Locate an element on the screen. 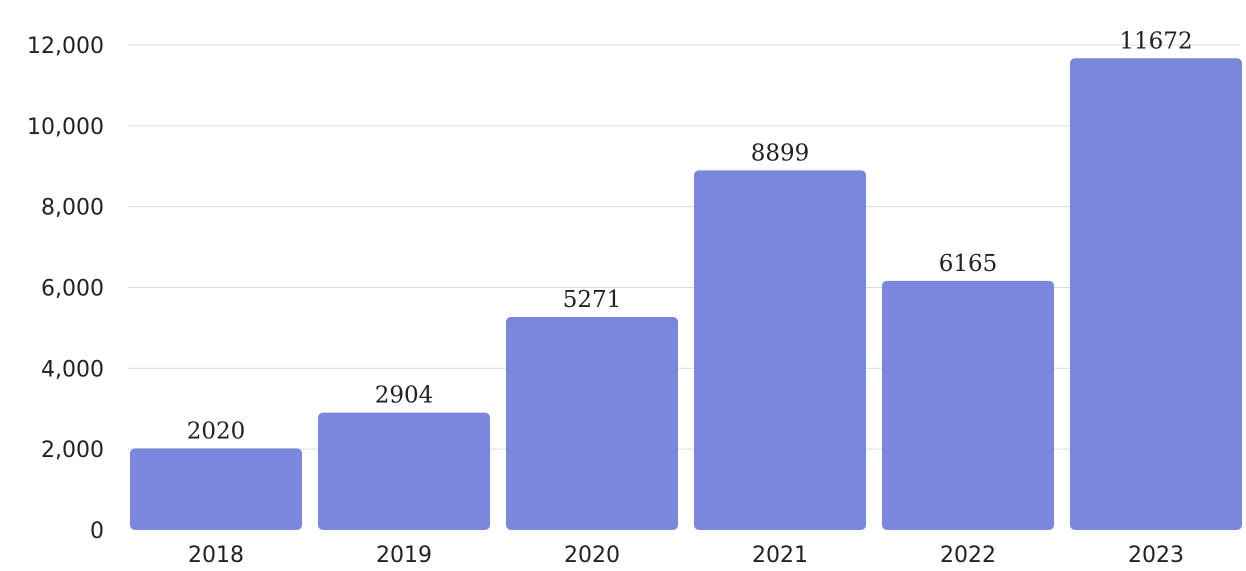 The width and height of the screenshot is (1246, 571). y-tick-label: 8,000 is located at coordinates (72, 208).